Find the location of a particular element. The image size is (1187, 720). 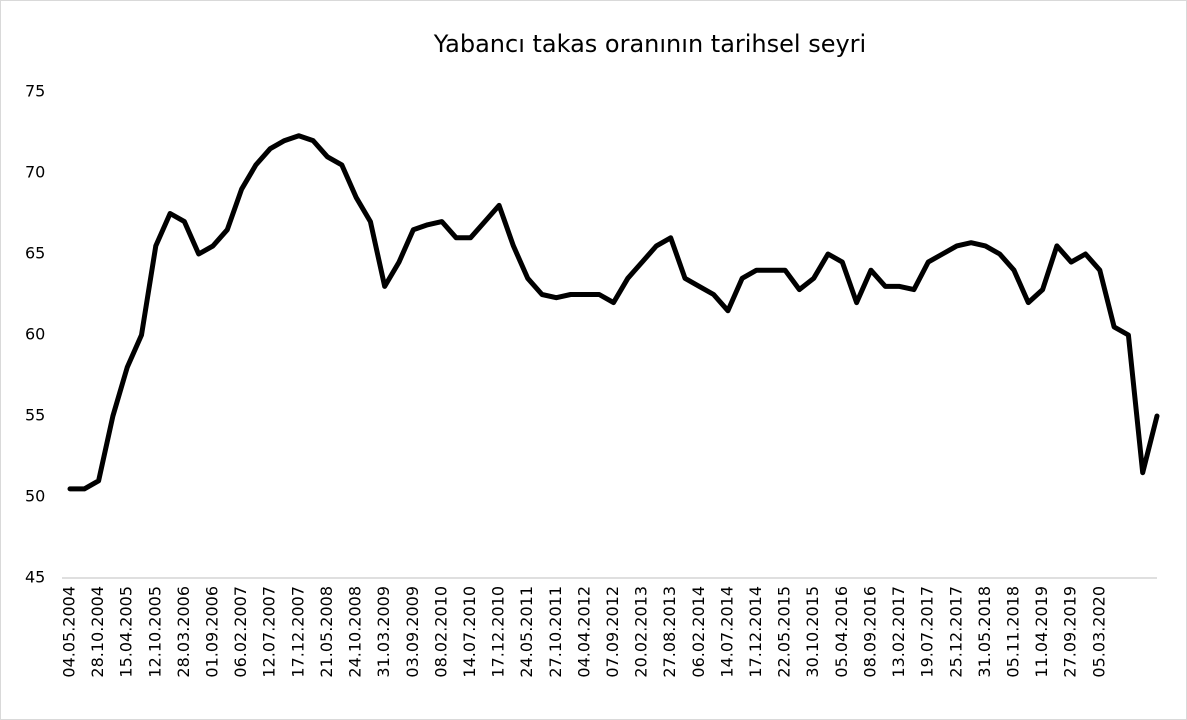

x-tick-label: 04.04.2012 is located at coordinates (583, 632).